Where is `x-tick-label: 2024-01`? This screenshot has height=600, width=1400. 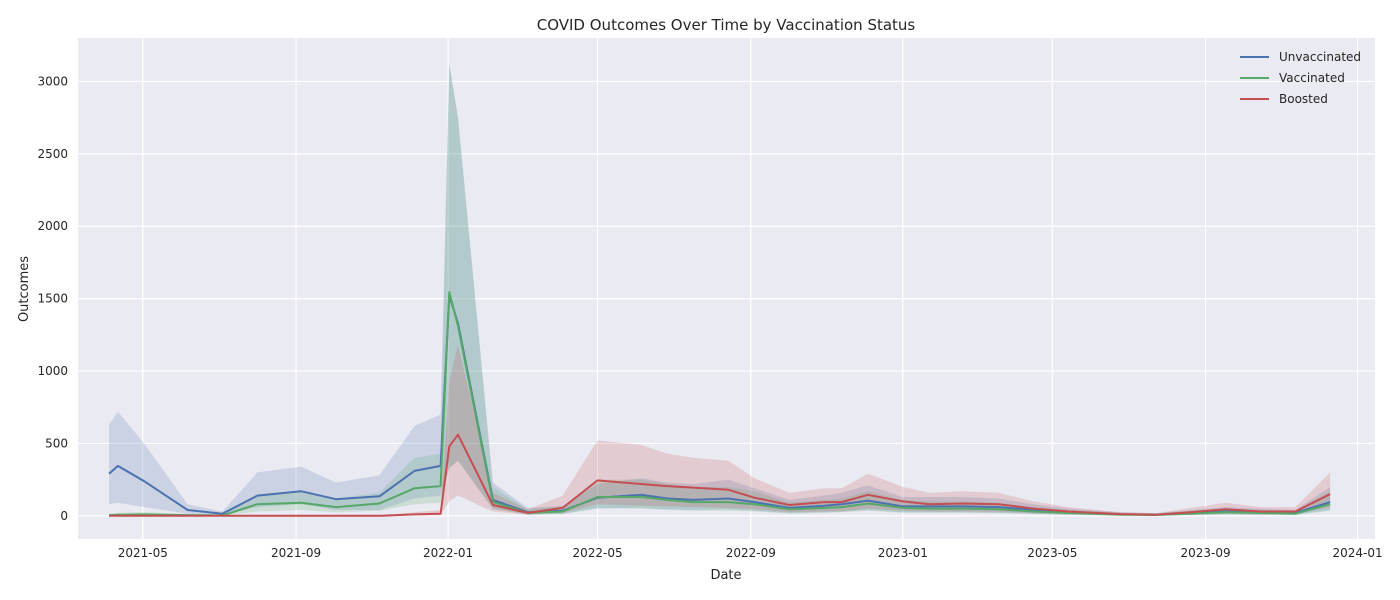
x-tick-label: 2024-01 is located at coordinates (1357, 553).